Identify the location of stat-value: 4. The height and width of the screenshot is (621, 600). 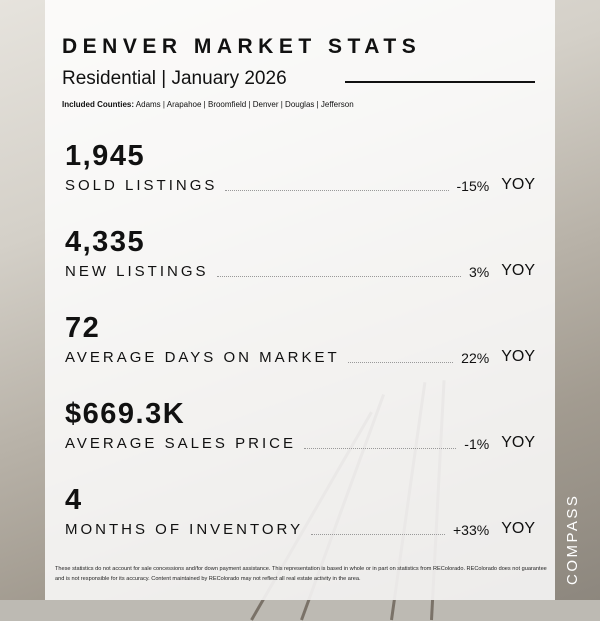
(74, 500).